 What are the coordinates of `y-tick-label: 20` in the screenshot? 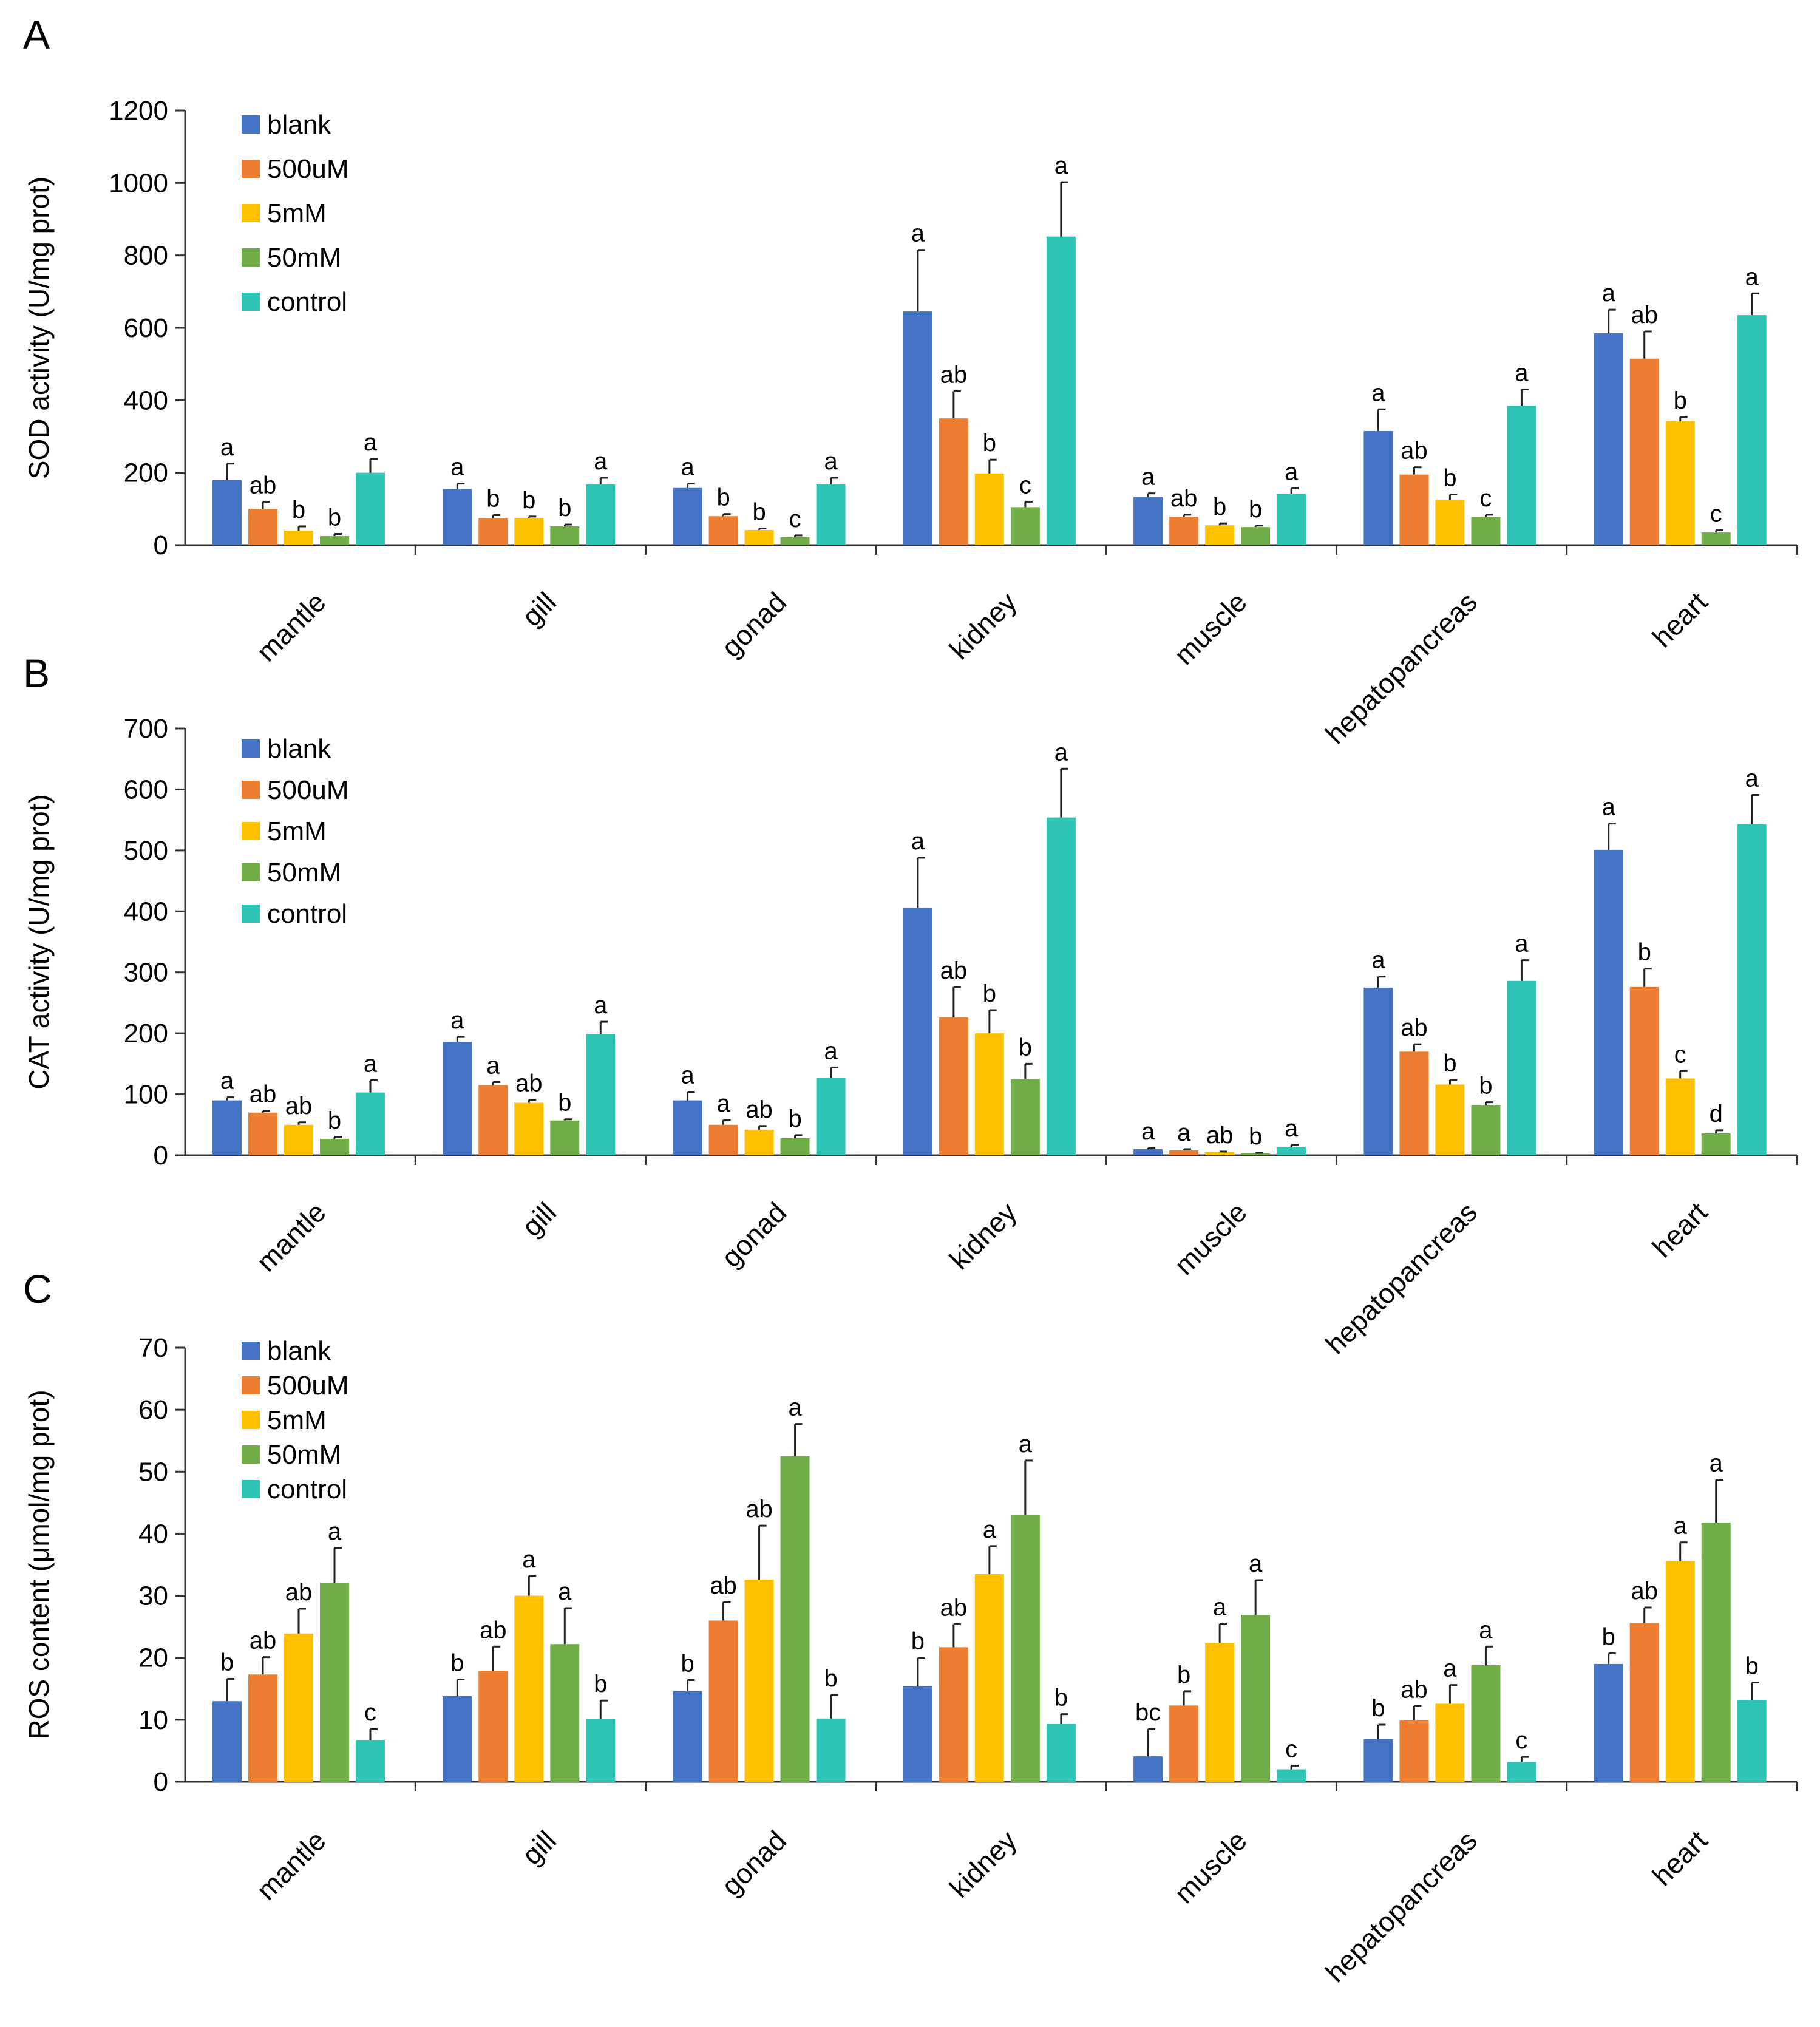 It's located at (153, 1658).